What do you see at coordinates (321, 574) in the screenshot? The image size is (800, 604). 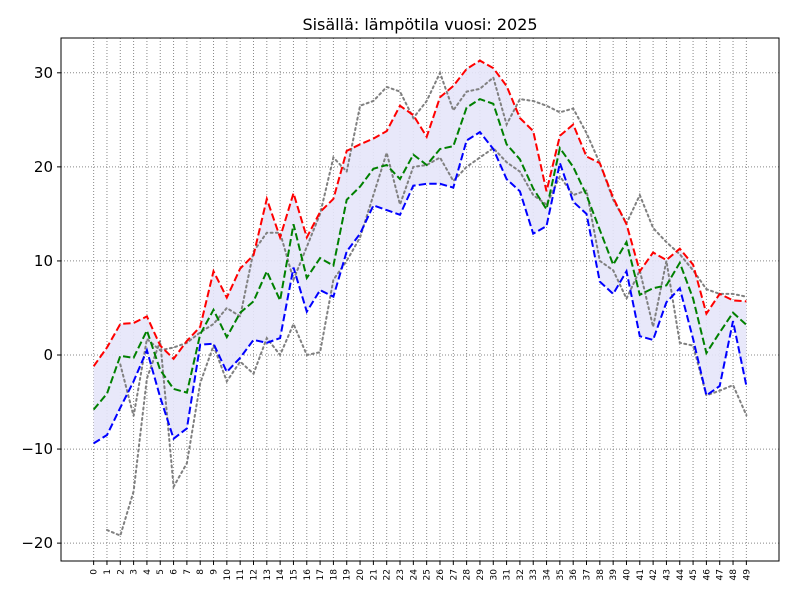 I see `x-tick-label: 17` at bounding box center [321, 574].